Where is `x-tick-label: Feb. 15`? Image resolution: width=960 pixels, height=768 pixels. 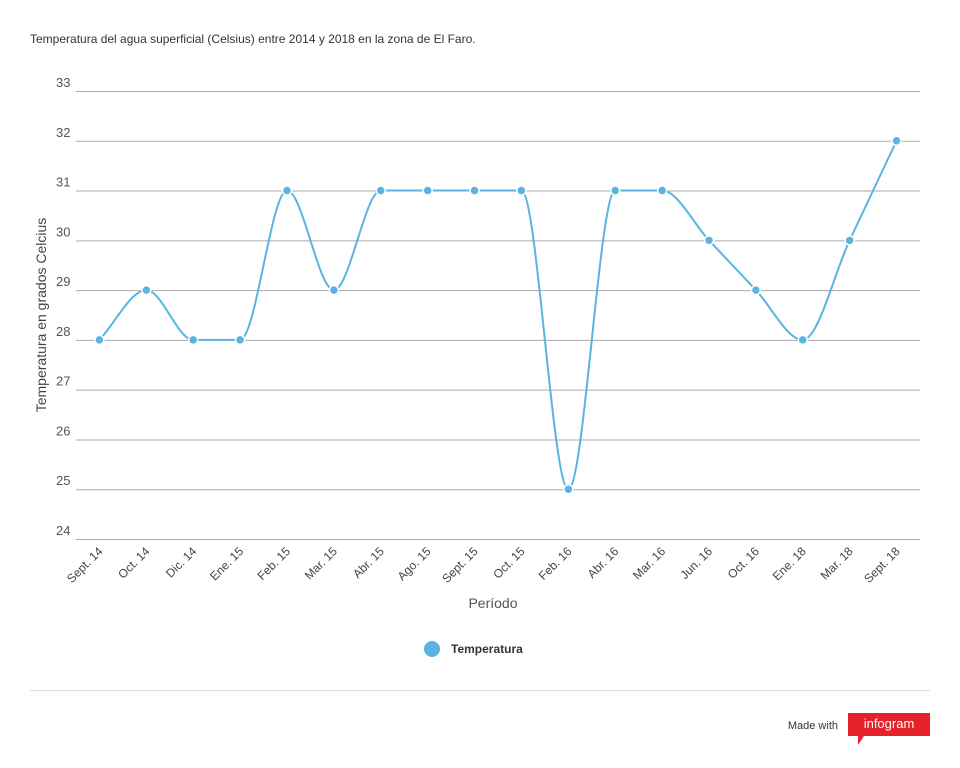
x-tick-label: Feb. 15 is located at coordinates (273, 563).